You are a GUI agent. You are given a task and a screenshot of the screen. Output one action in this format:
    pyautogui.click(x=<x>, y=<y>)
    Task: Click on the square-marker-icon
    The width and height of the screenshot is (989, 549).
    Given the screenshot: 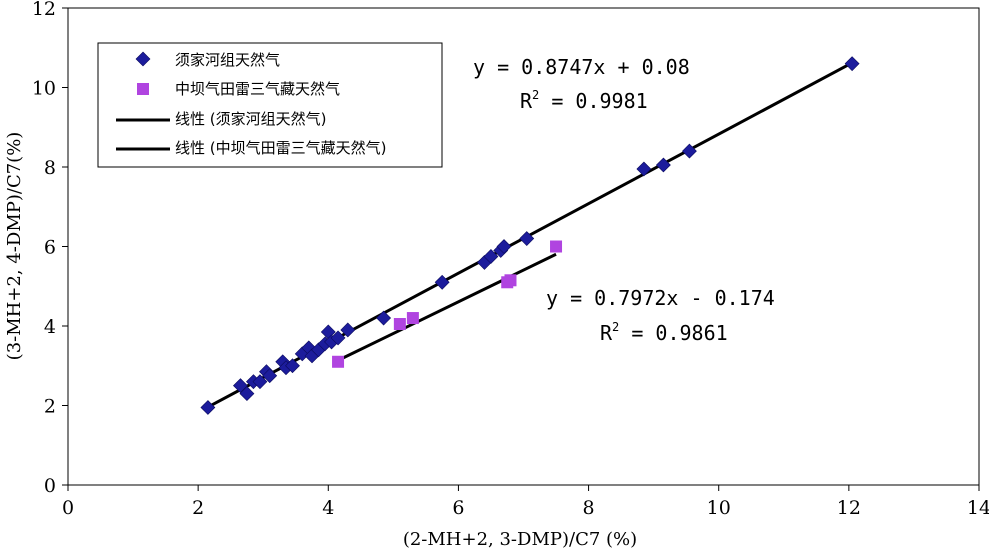 What is the action you would take?
    pyautogui.click(x=143, y=89)
    